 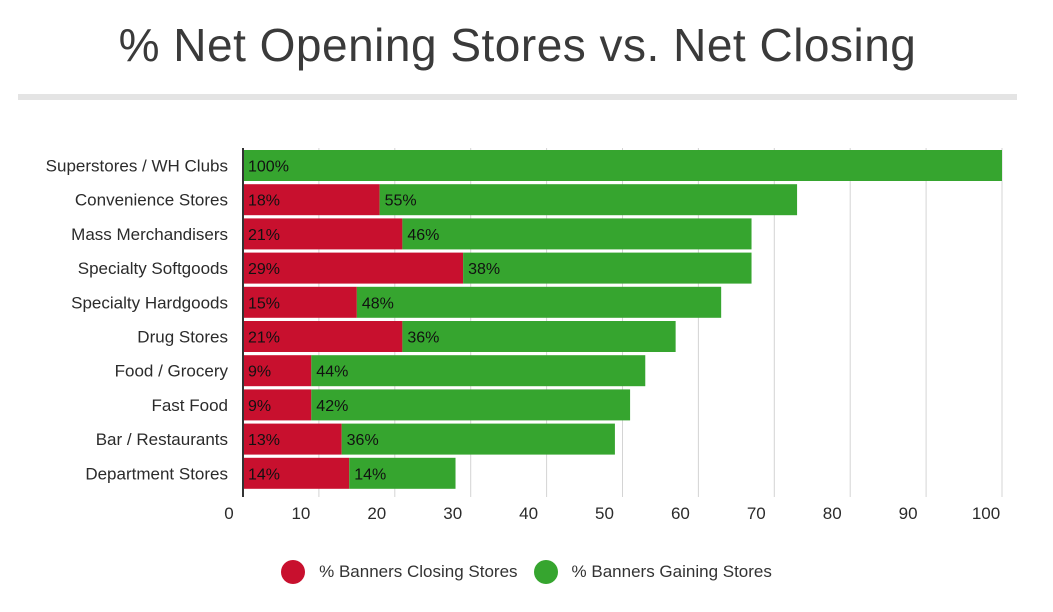 I want to click on x-tick-label: 90, so click(x=908, y=513).